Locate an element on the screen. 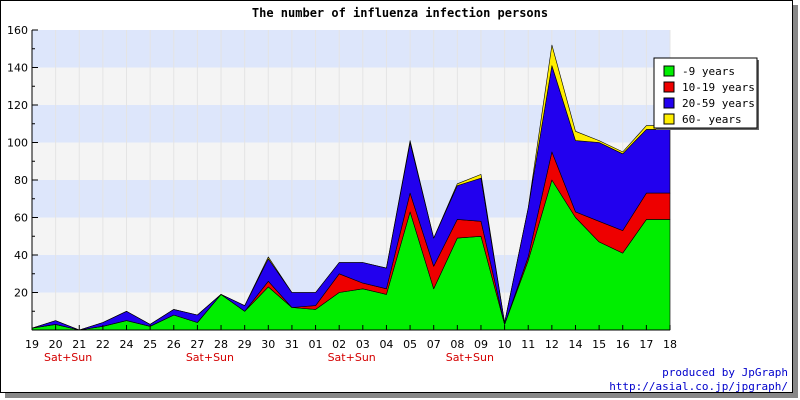  legend-label: 10-19 years is located at coordinates (718, 87).